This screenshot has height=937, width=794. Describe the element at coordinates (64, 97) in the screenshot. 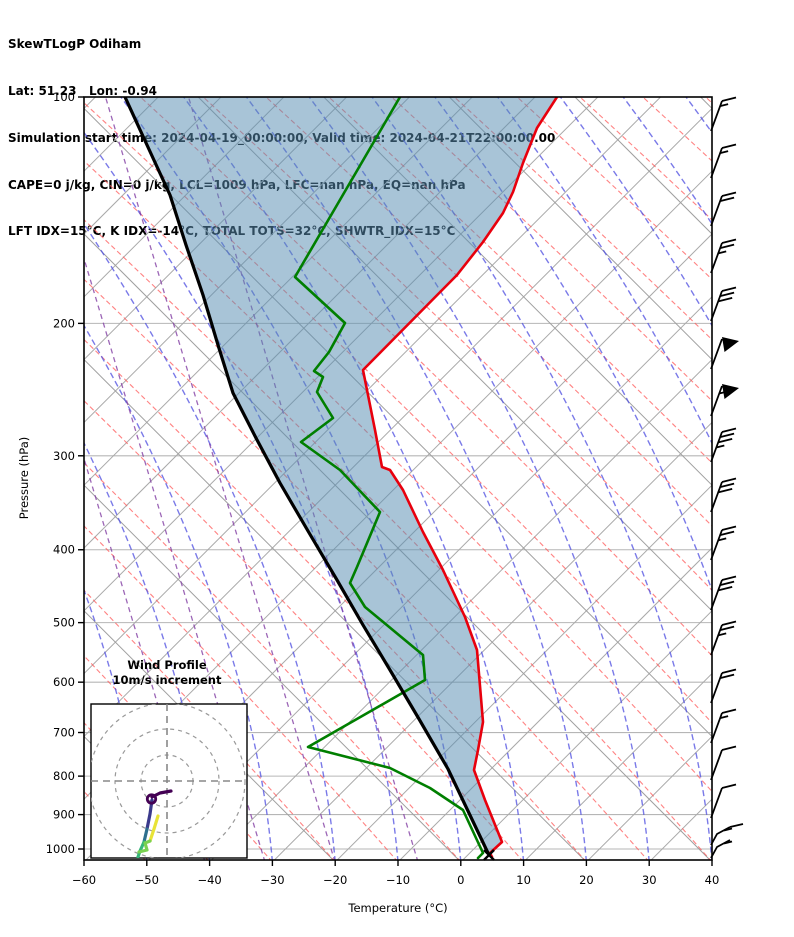

I see `y-tick-label: 100` at that location.